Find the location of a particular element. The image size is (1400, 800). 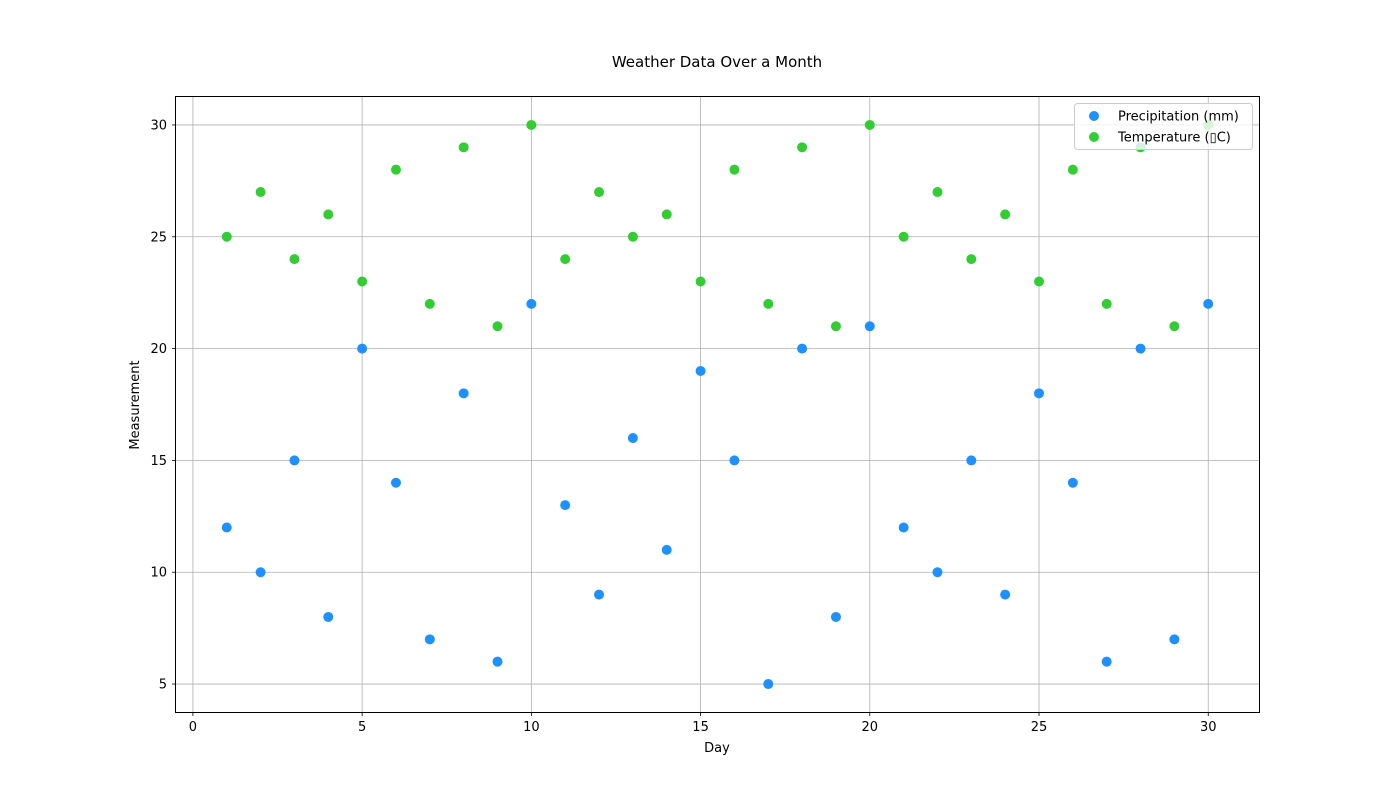

x-tick-label: 25 is located at coordinates (1039, 727).